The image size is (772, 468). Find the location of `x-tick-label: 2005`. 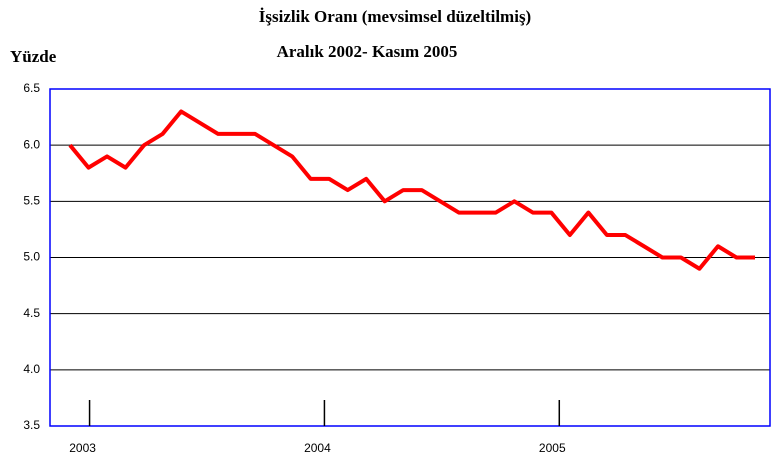

x-tick-label: 2005 is located at coordinates (552, 448).